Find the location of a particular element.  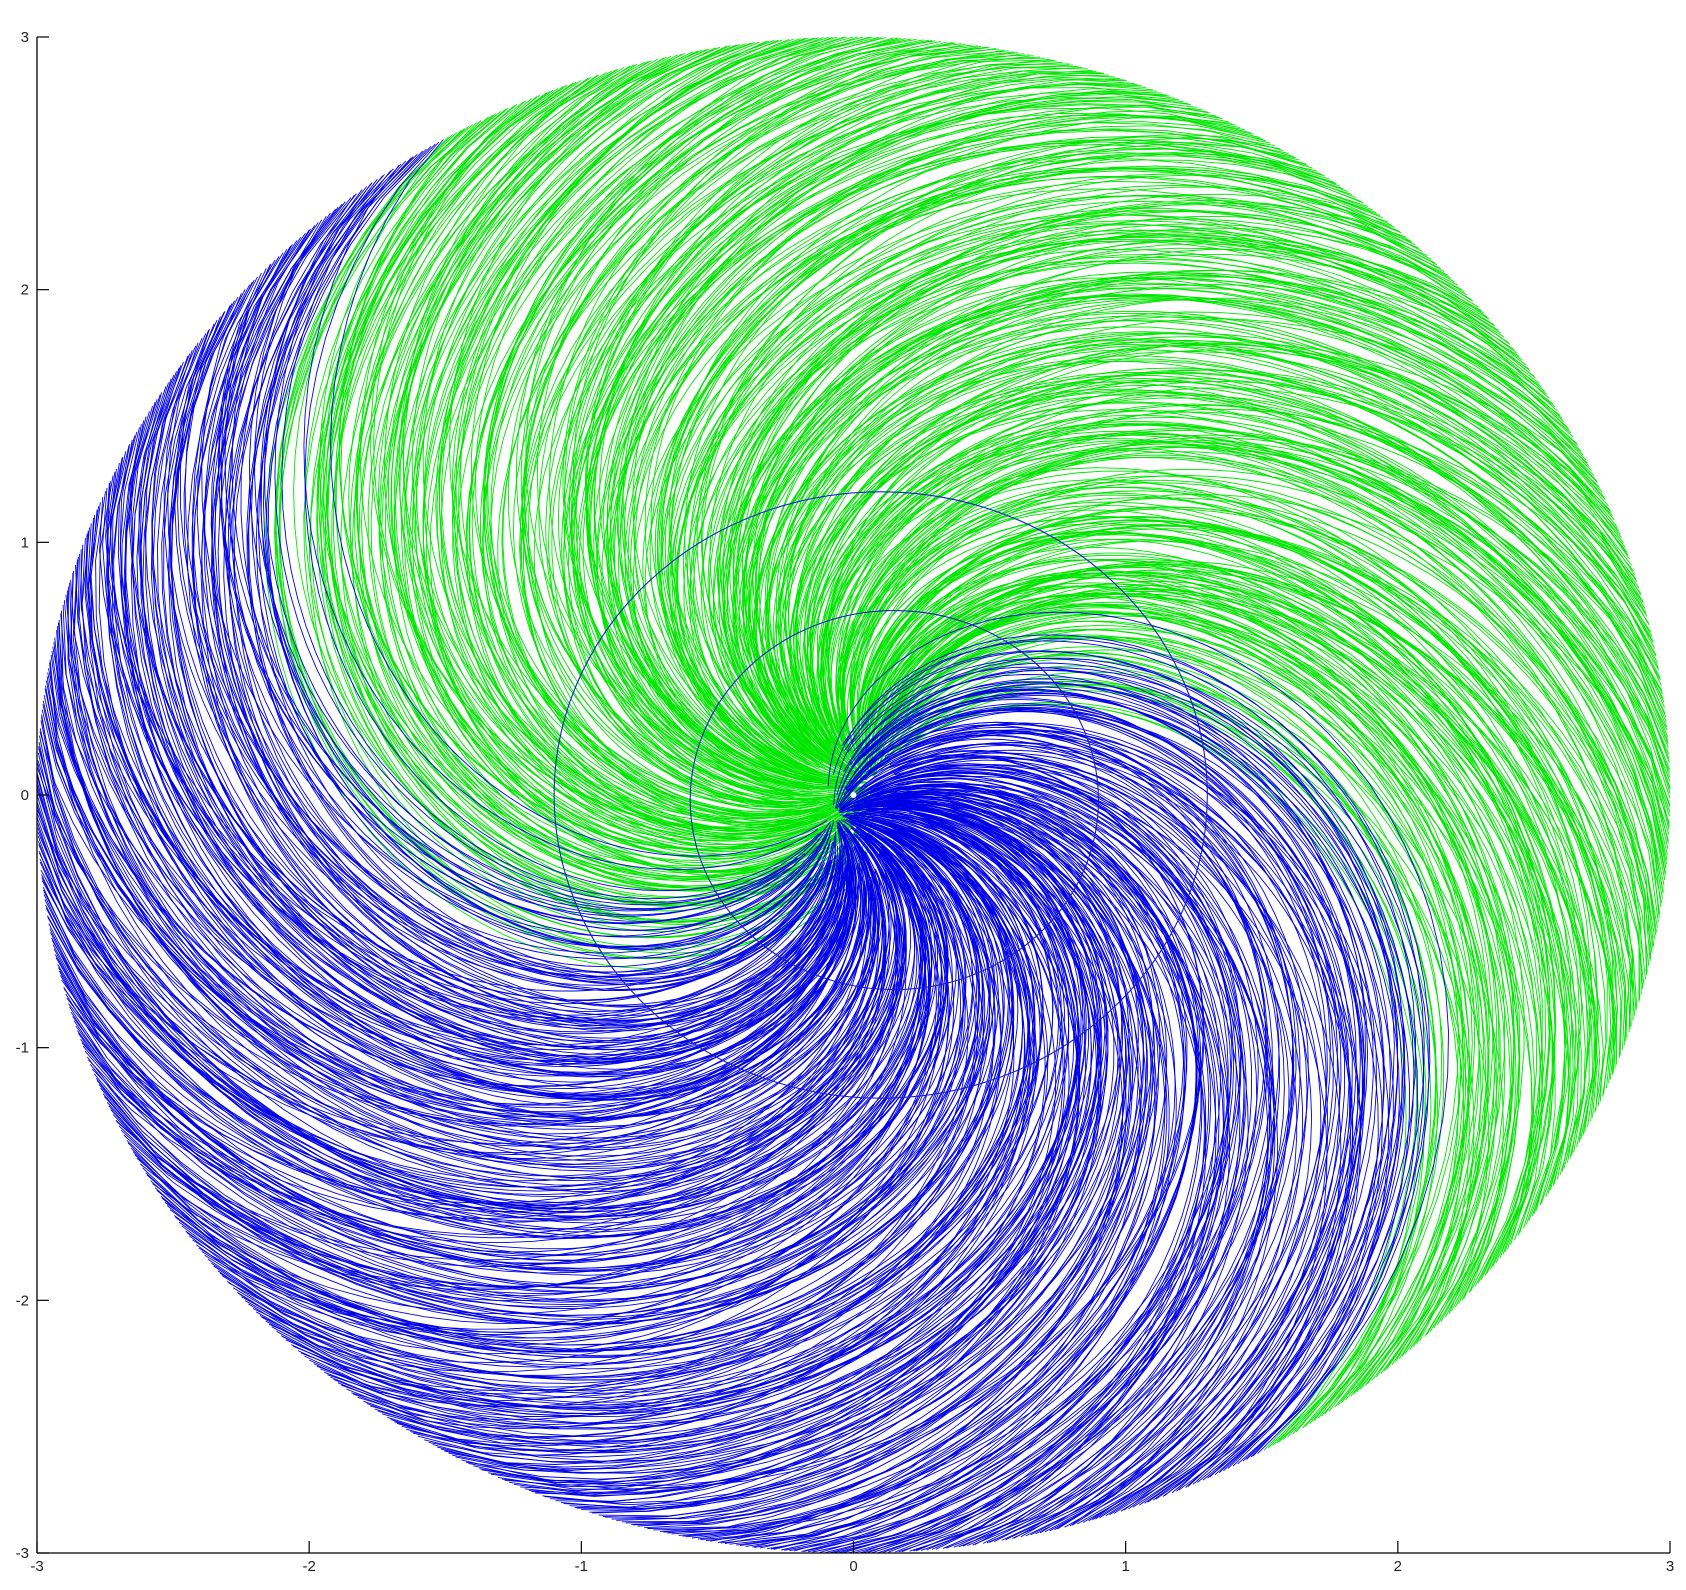

x-tick-label: 2 is located at coordinates (1398, 1566).